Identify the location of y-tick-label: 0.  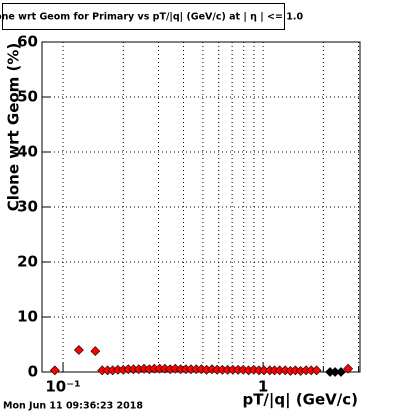
(33, 372).